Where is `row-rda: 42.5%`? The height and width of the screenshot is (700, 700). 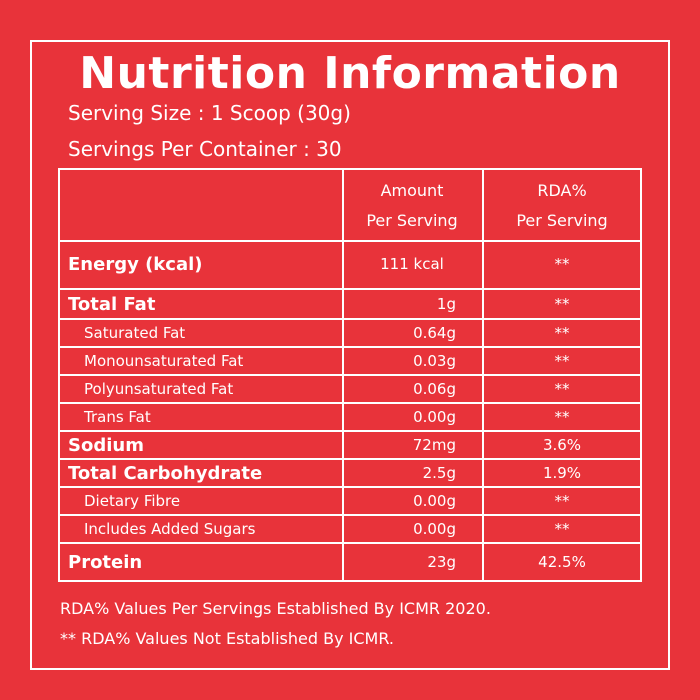
row-rda: 42.5% is located at coordinates (562, 562).